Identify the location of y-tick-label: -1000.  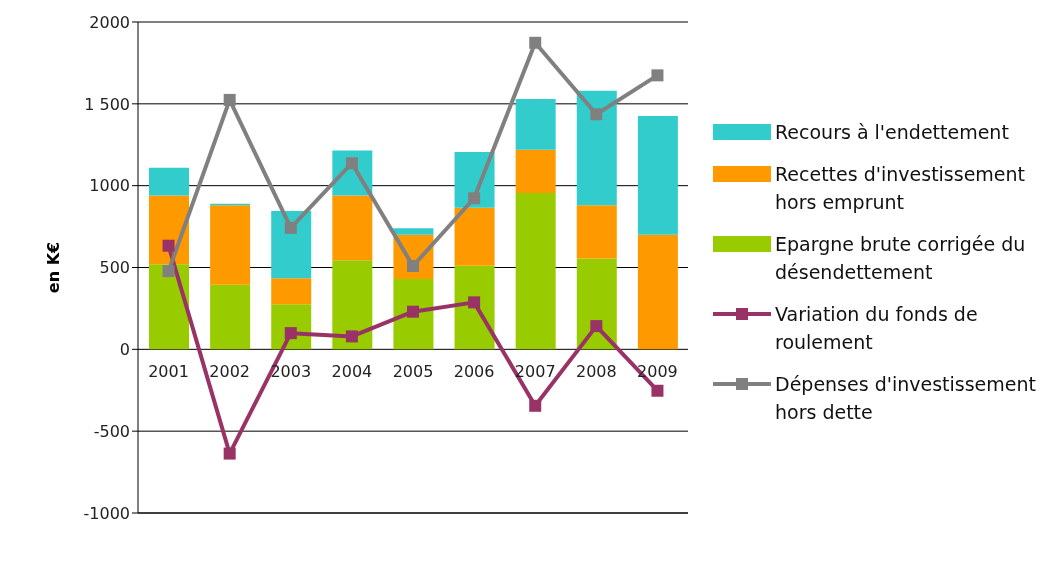
(106, 513).